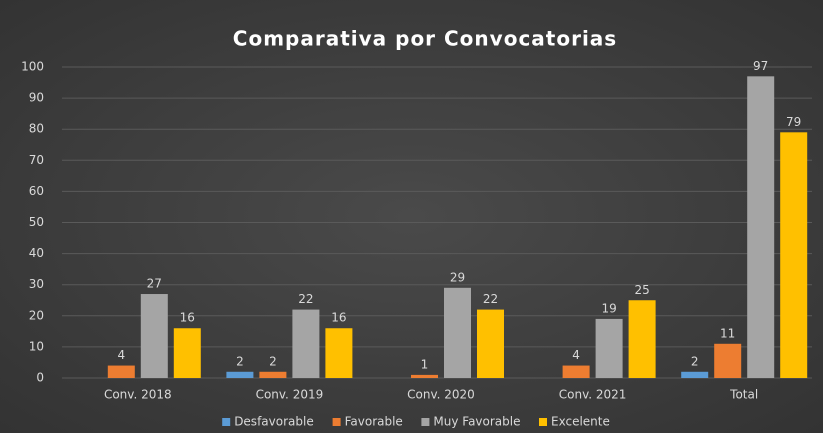  What do you see at coordinates (32, 67) in the screenshot?
I see `y-tick-label: 100` at bounding box center [32, 67].